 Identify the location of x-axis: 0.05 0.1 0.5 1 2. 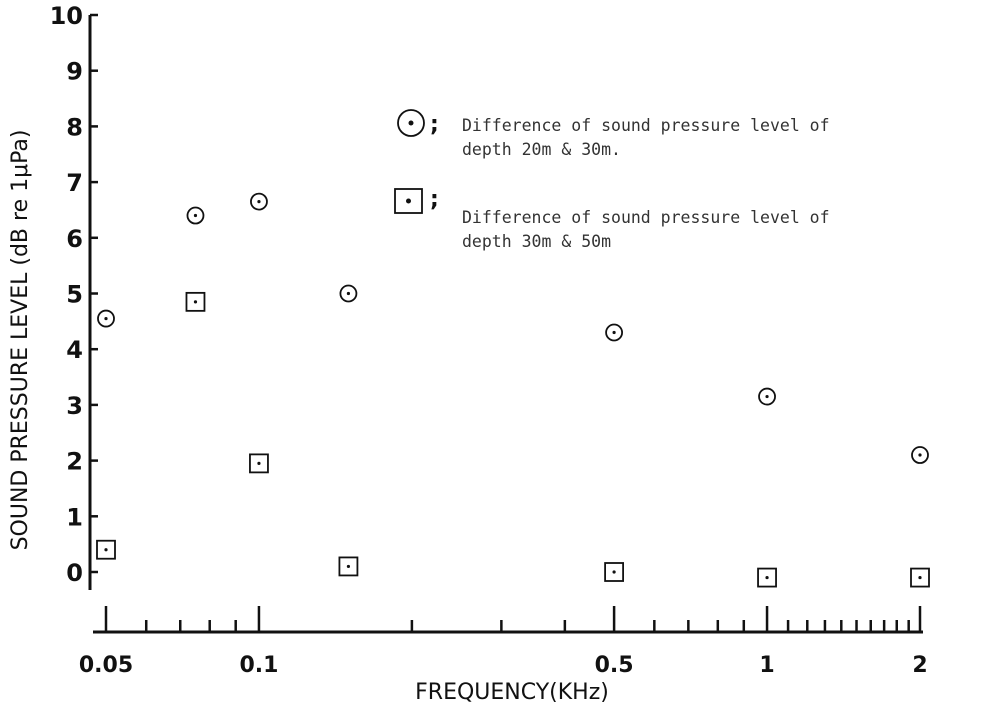
(503, 642).